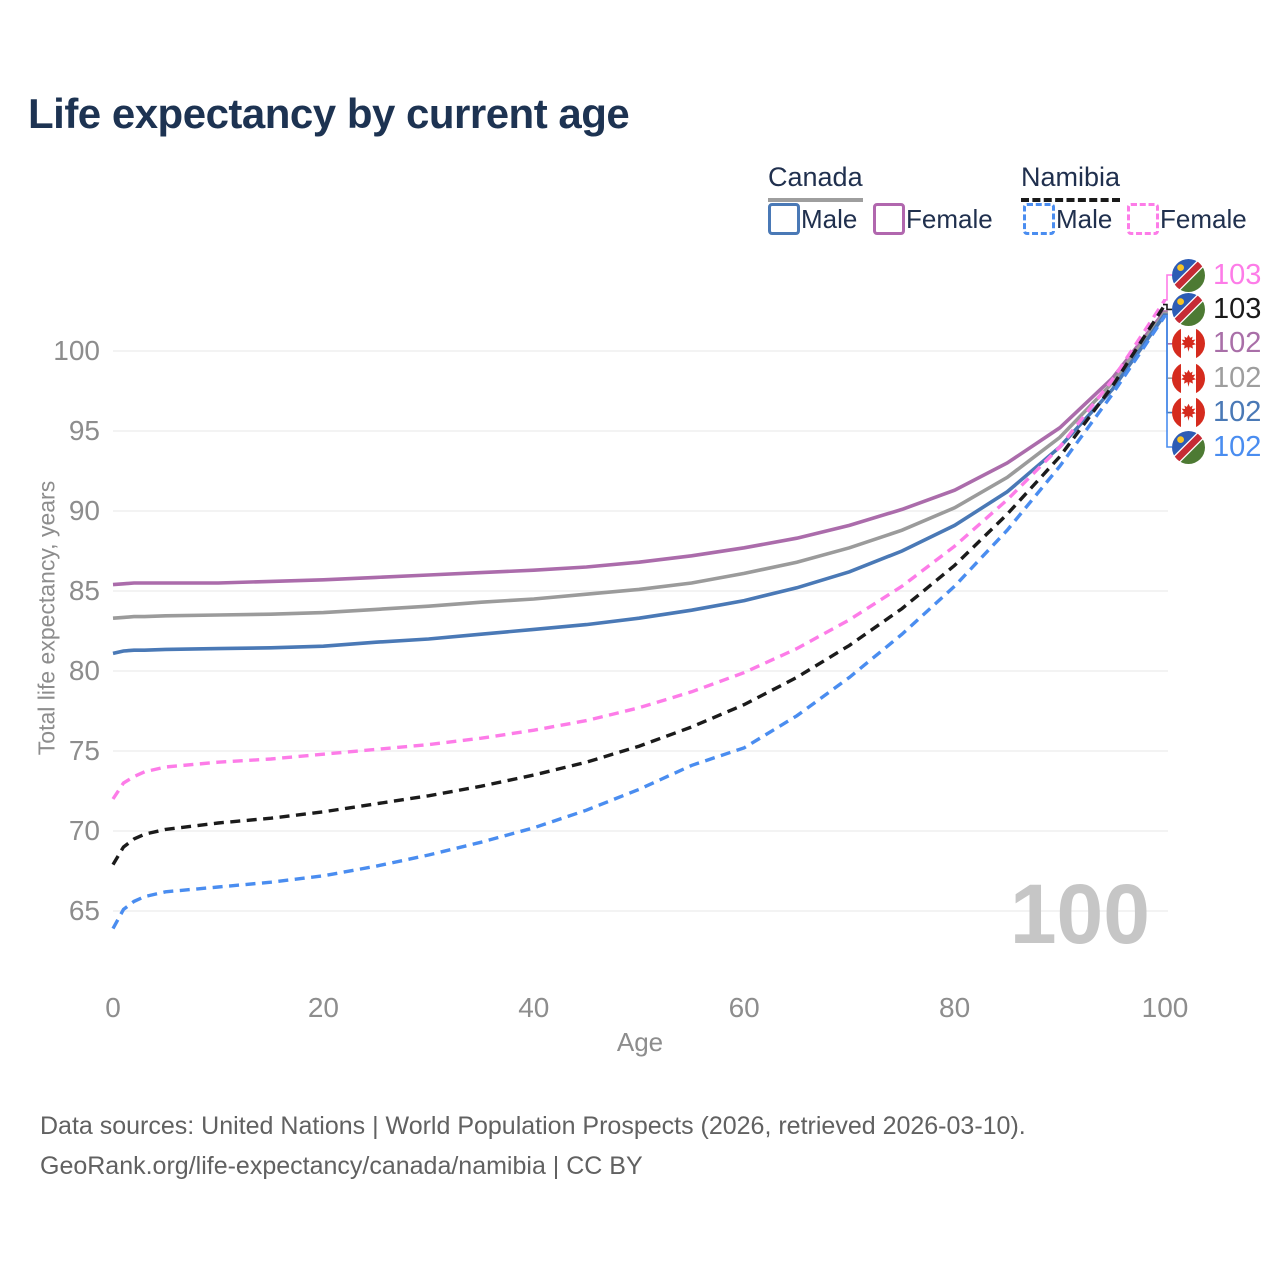 The width and height of the screenshot is (1280, 1280). What do you see at coordinates (1143, 219) in the screenshot?
I see `legend-swatch-namibia-female` at bounding box center [1143, 219].